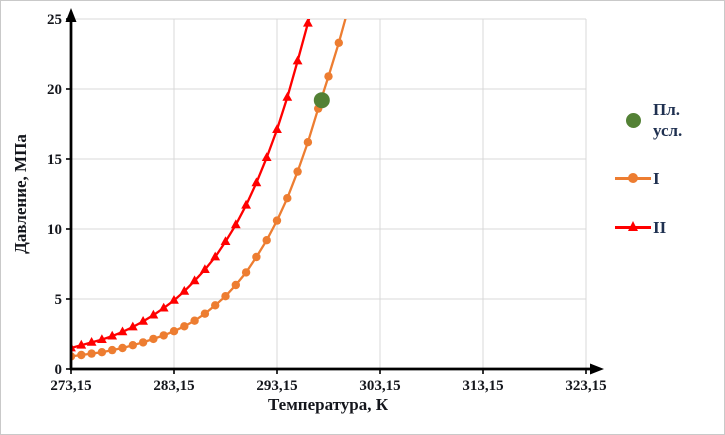  What do you see at coordinates (54, 90) in the screenshot?
I see `svg-text: 20` at bounding box center [54, 90].